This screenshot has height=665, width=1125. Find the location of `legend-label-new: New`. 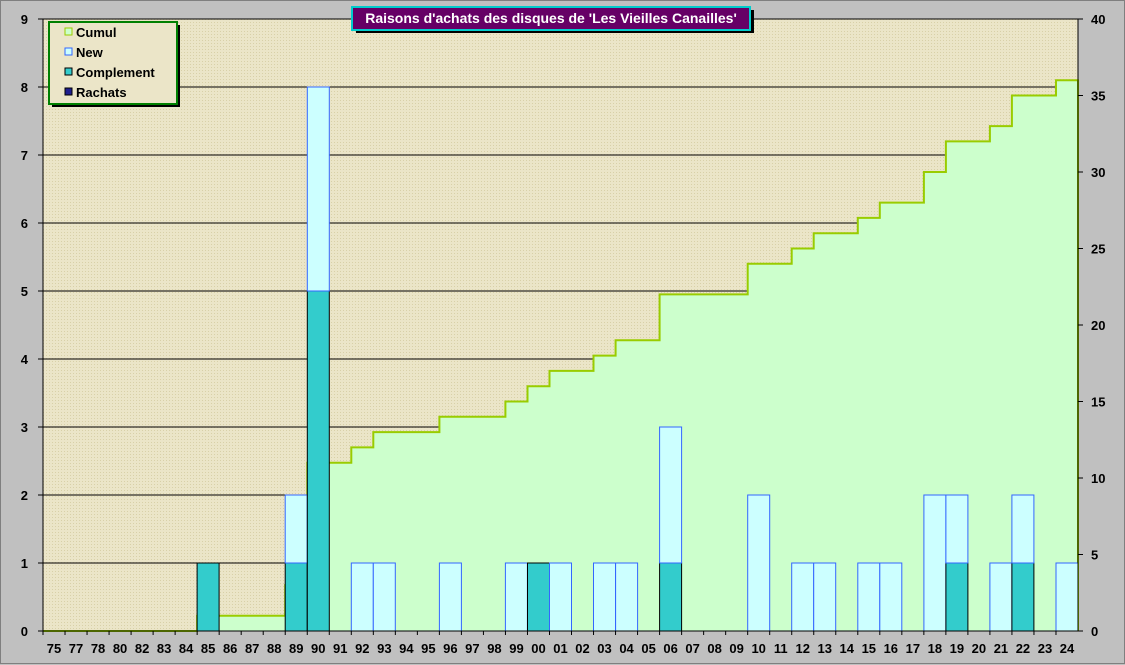

legend-label-new: New is located at coordinates (90, 52).